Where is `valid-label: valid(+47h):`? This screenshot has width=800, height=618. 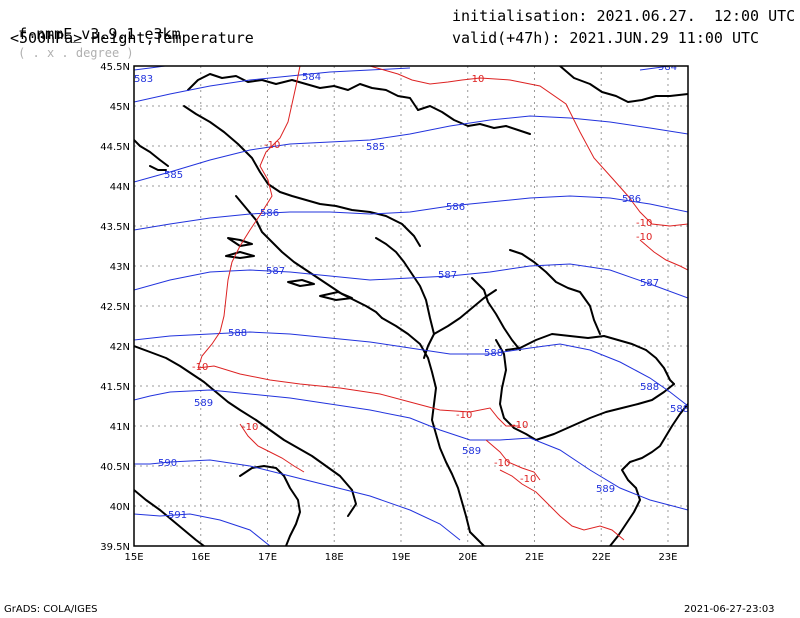
valid-label: valid(+47h): is located at coordinates (506, 38).